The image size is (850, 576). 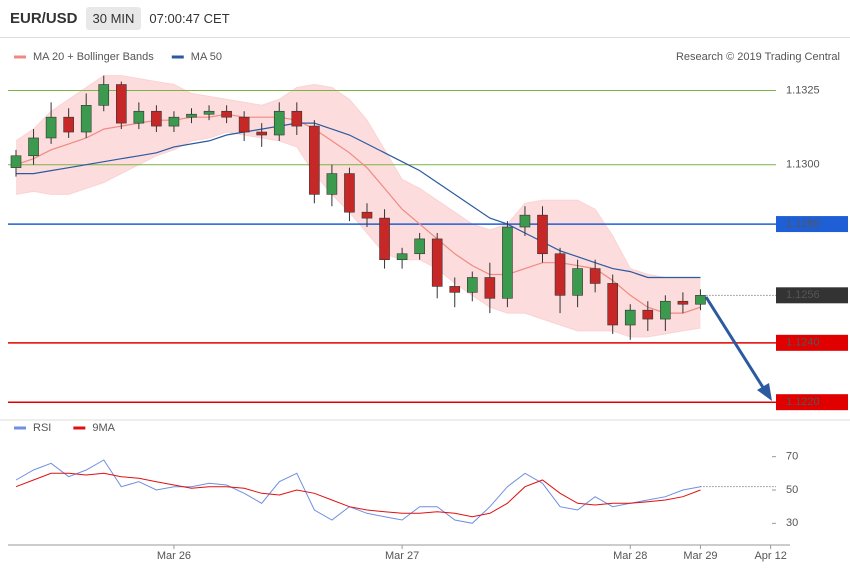 What do you see at coordinates (206, 57) in the screenshot?
I see `legend-label: MA 50` at bounding box center [206, 57].